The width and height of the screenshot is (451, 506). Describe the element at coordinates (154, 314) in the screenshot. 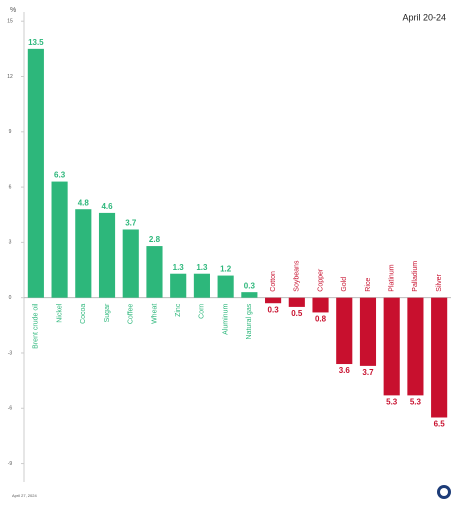

I see `x-tick-label: Wheat` at that location.